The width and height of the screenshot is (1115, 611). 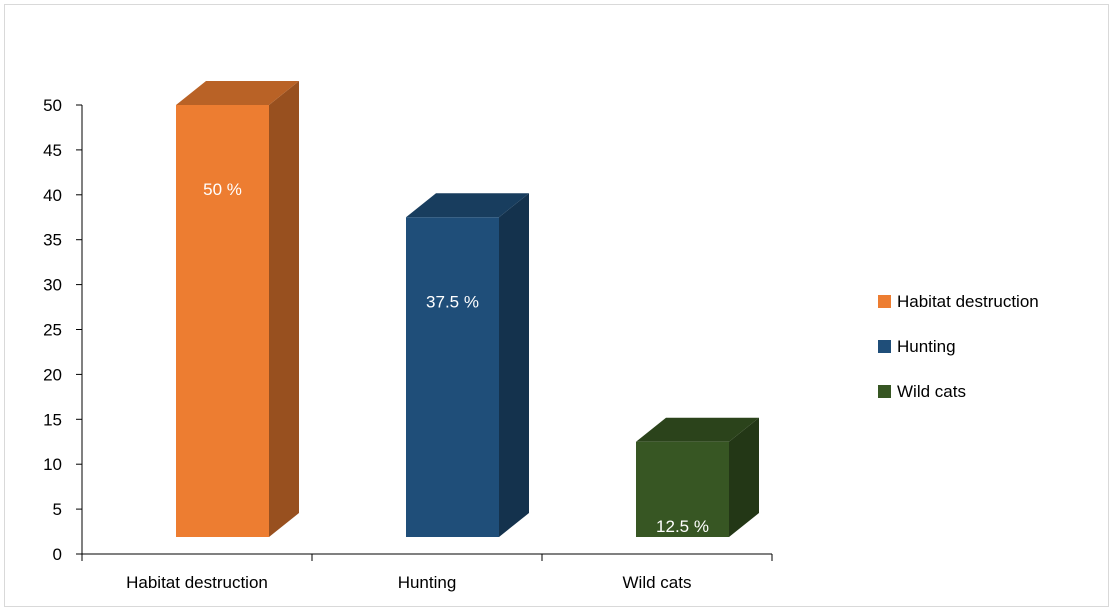 What do you see at coordinates (63, 330) in the screenshot?
I see `y-axis: 0 5 10 15 20 25 30 35 40 45 50` at bounding box center [63, 330].